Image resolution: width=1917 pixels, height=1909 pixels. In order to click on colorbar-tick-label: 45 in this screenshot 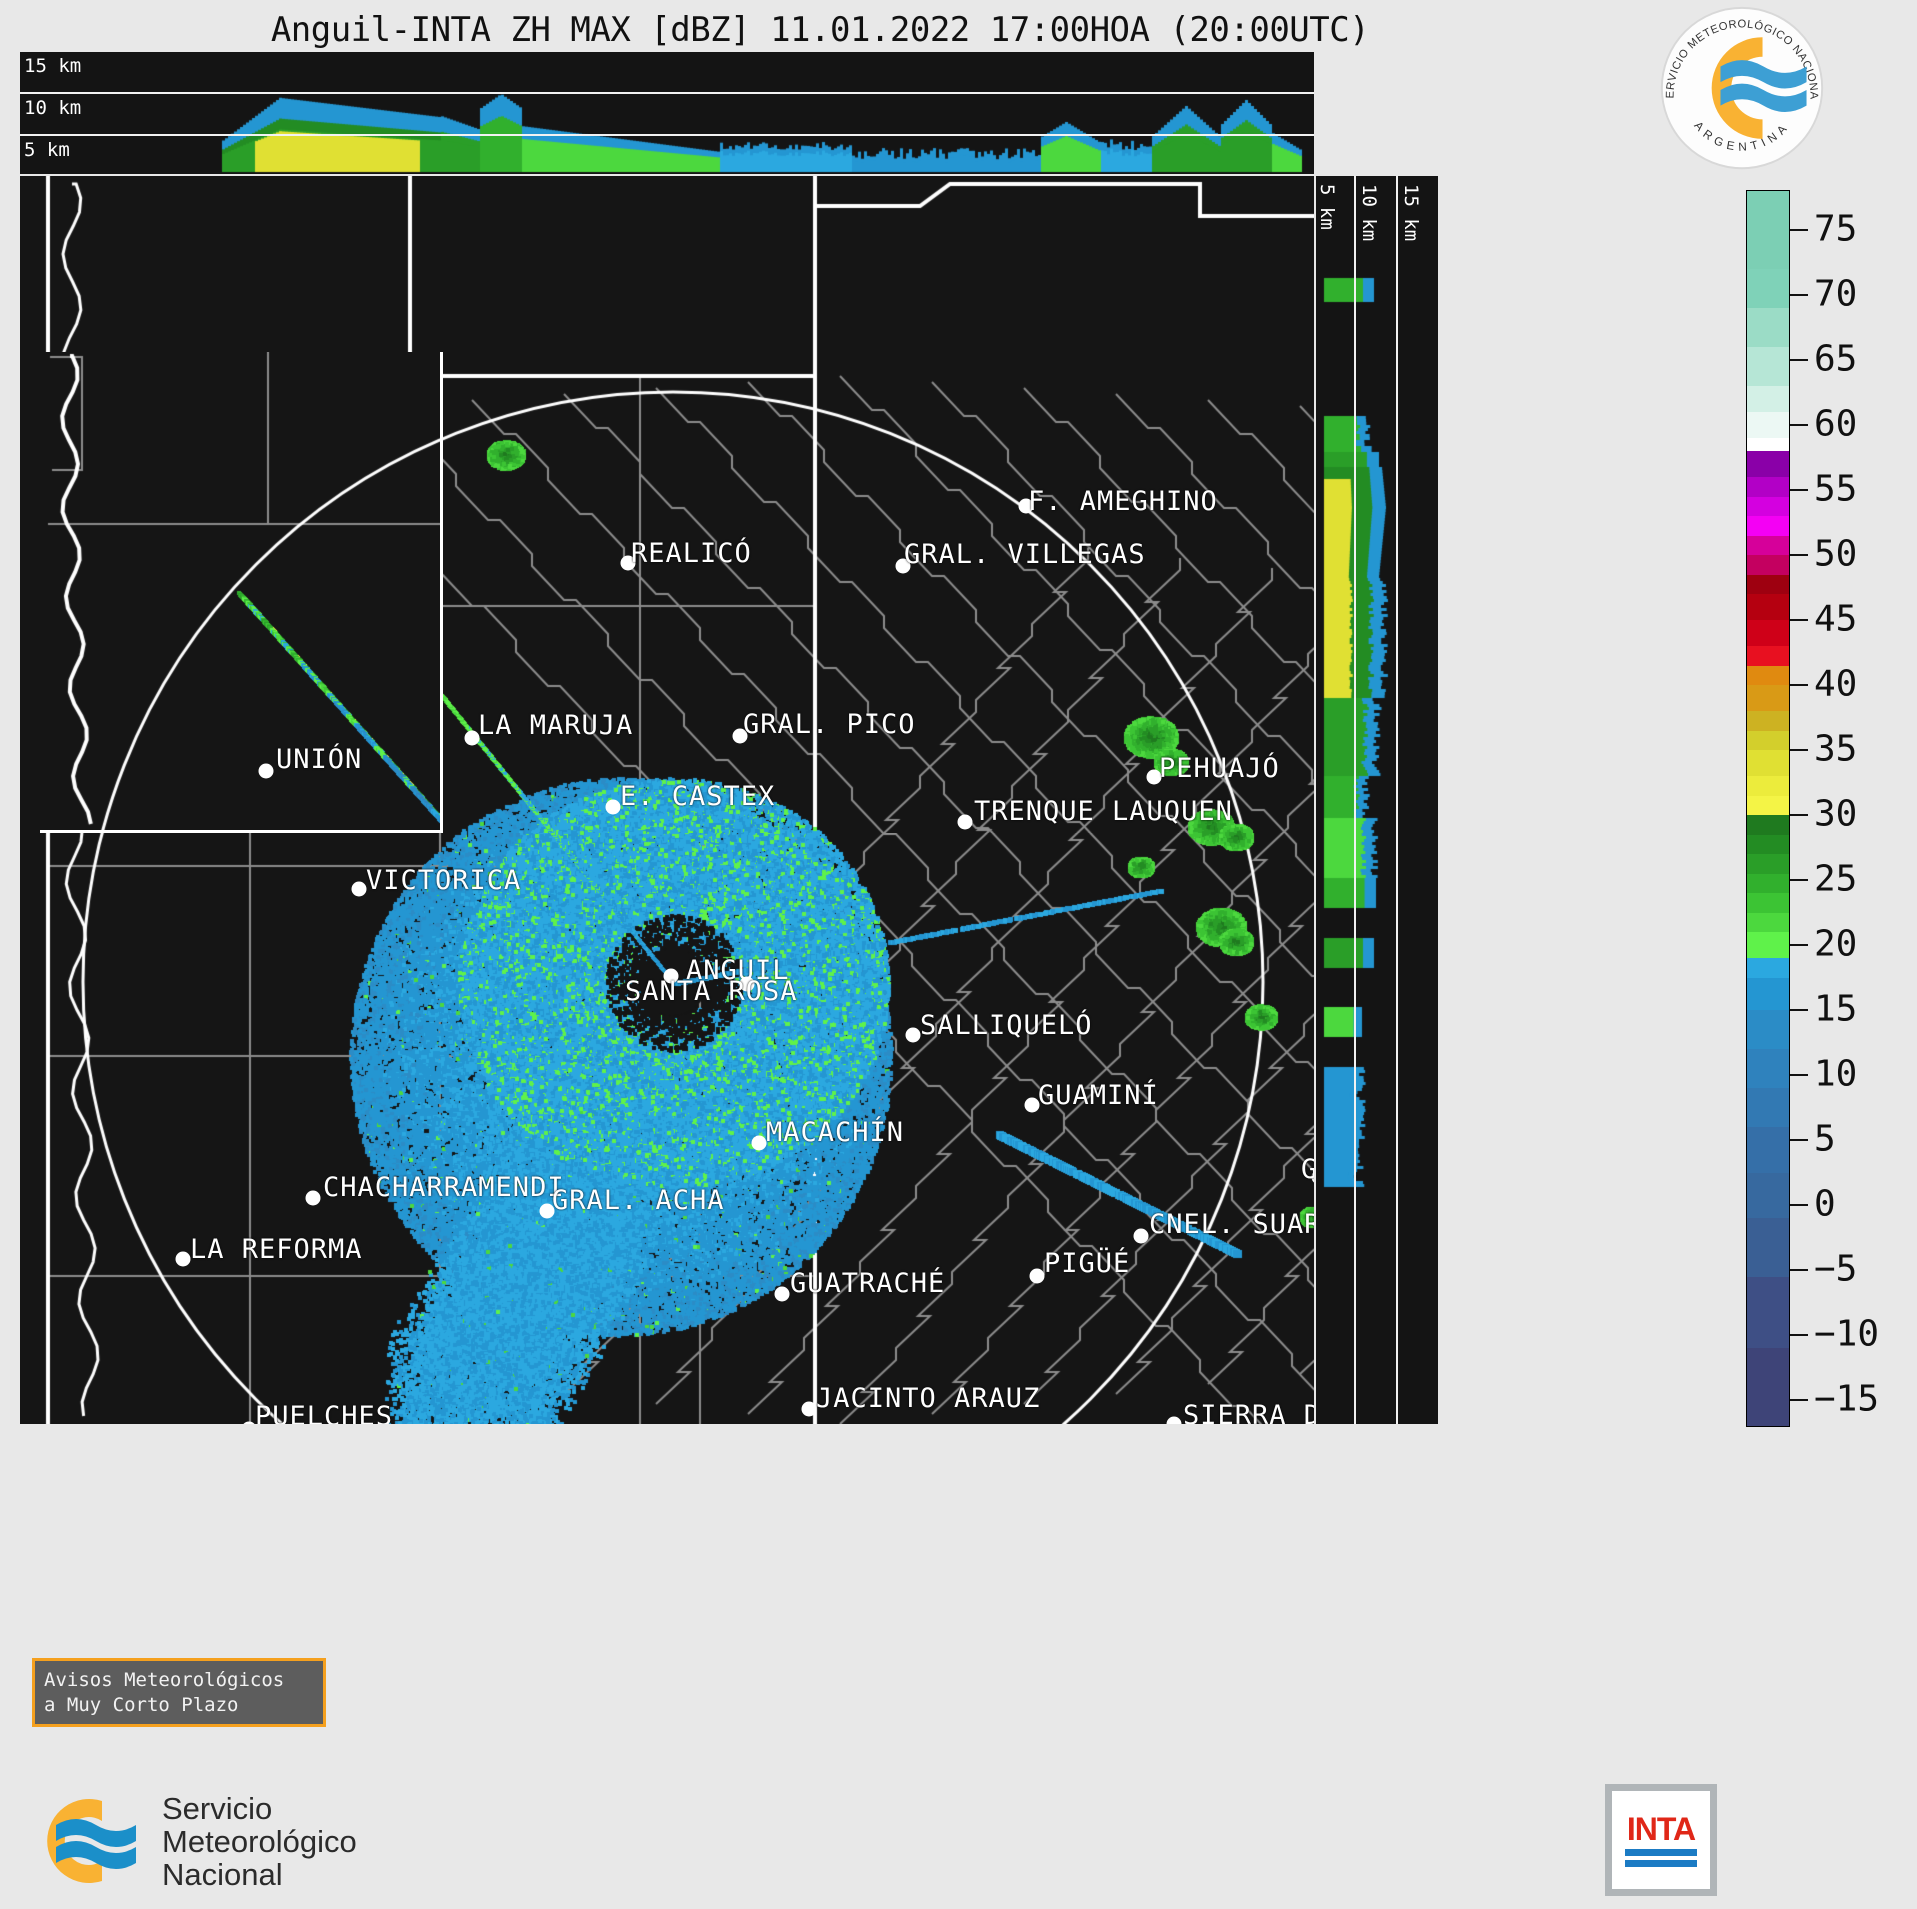, I will do `click(1836, 619)`.